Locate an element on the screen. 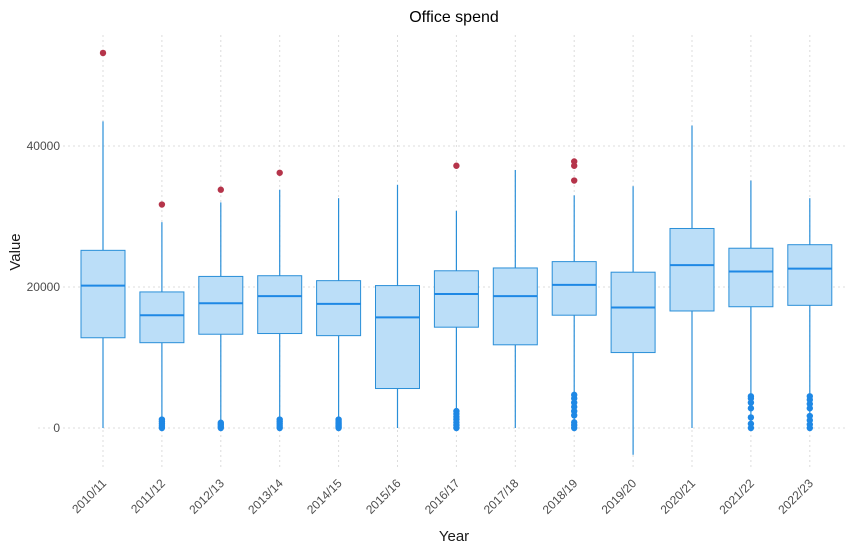 The image size is (850, 551). y-tick-label: 20000 is located at coordinates (44, 287).